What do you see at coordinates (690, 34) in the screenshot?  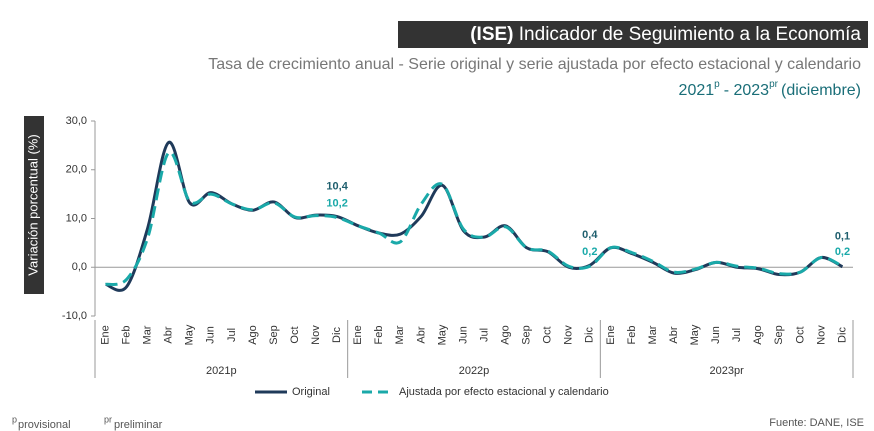 I see `title-main: Indicador de Seguimiento a la Economía` at bounding box center [690, 34].